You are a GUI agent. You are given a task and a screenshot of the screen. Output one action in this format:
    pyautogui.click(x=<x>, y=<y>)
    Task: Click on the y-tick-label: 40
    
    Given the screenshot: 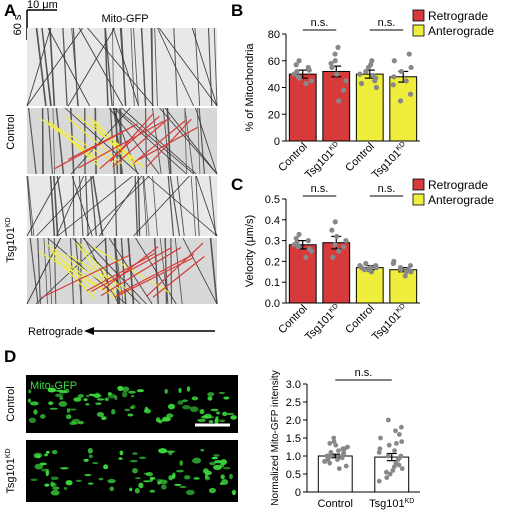 What is the action you would take?
    pyautogui.click(x=274, y=89)
    